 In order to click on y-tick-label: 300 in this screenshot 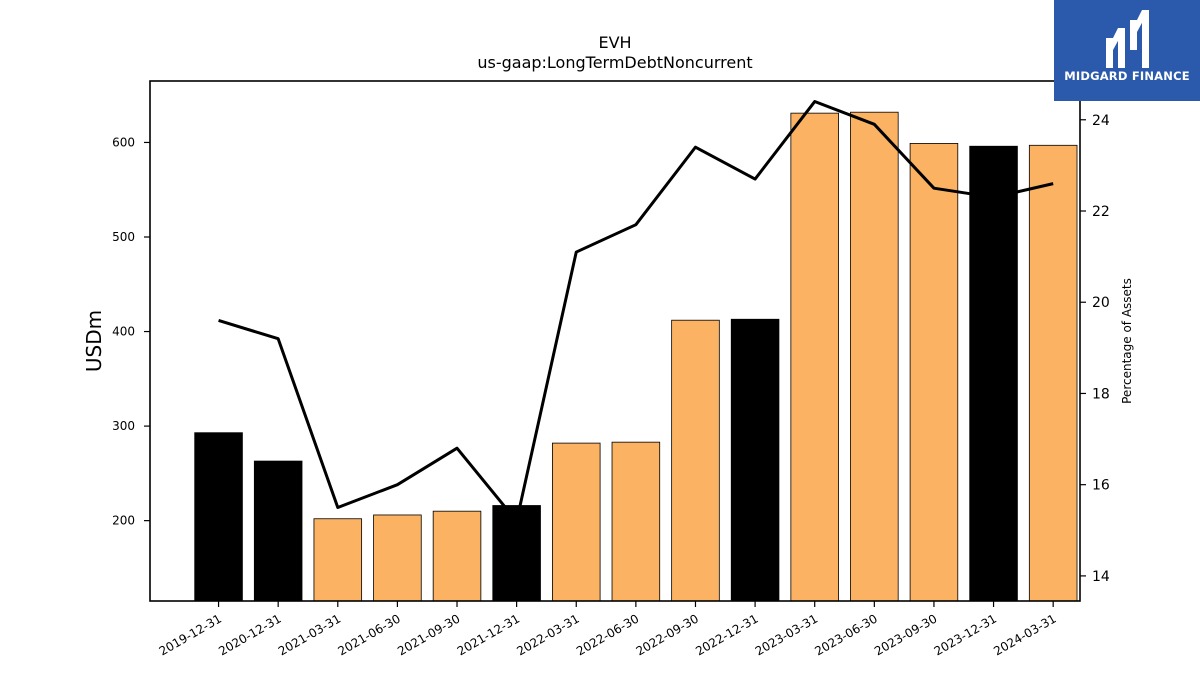, I will do `click(123, 426)`.